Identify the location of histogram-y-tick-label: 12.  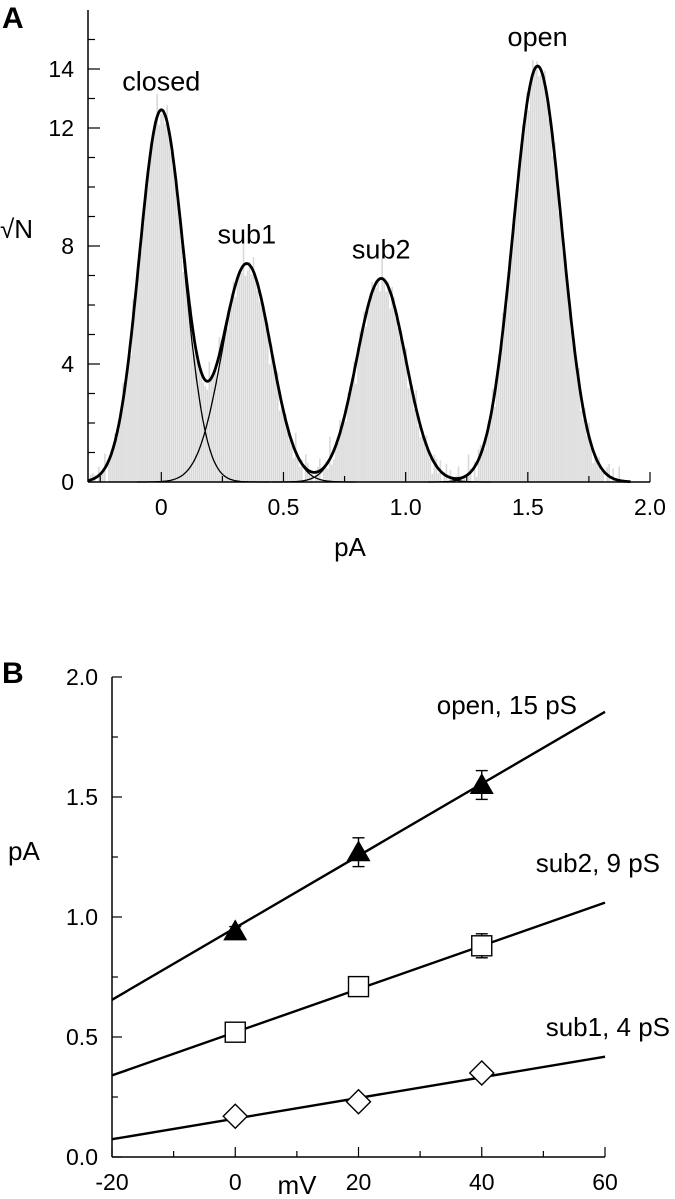
(61, 128).